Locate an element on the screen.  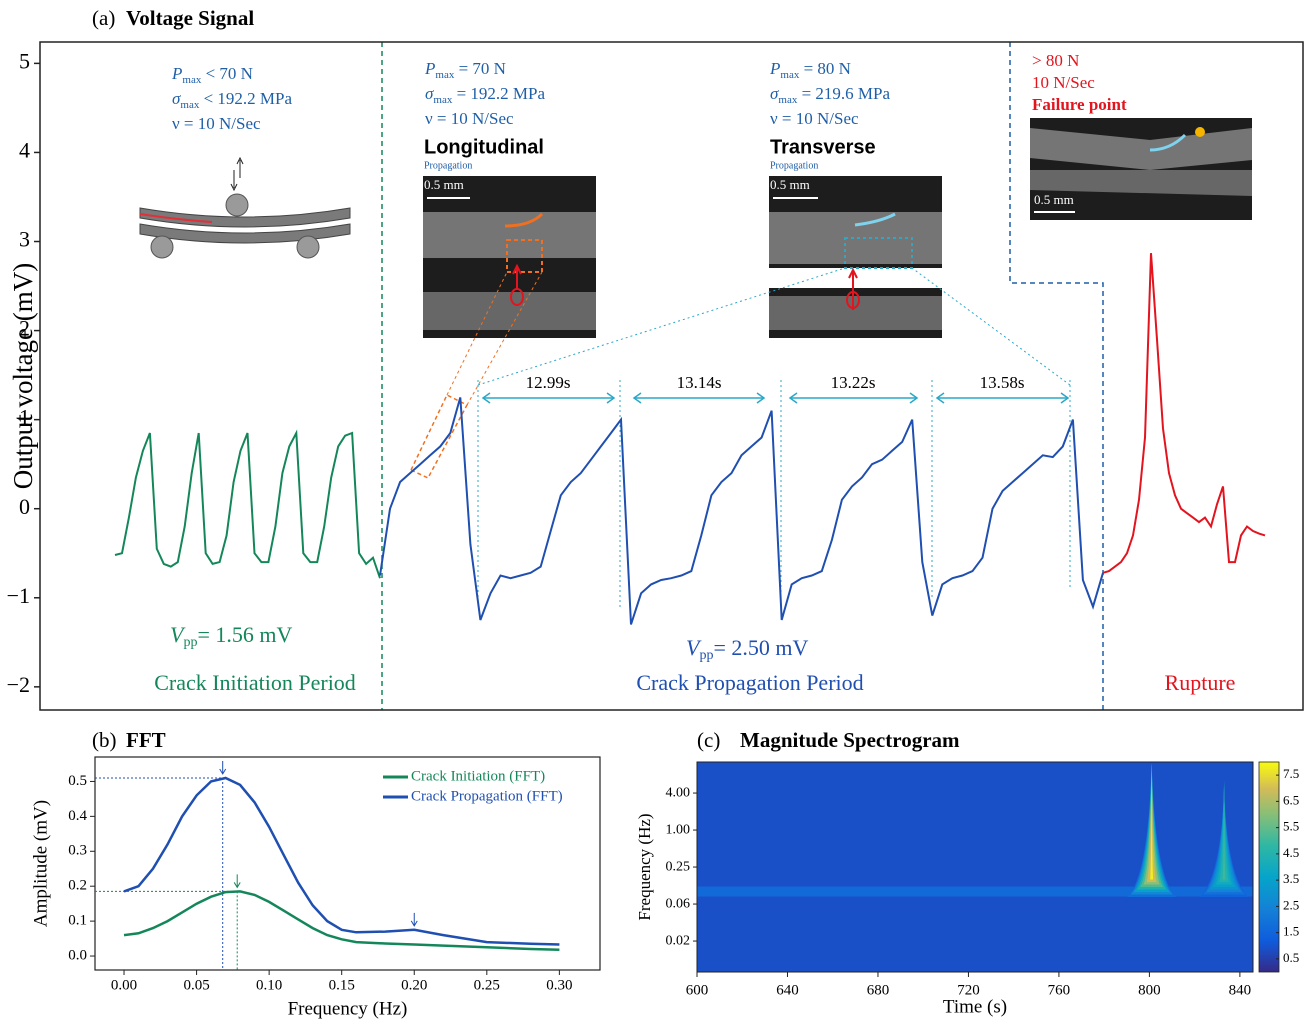
x-tick-label: 0.10 is located at coordinates (269, 985).